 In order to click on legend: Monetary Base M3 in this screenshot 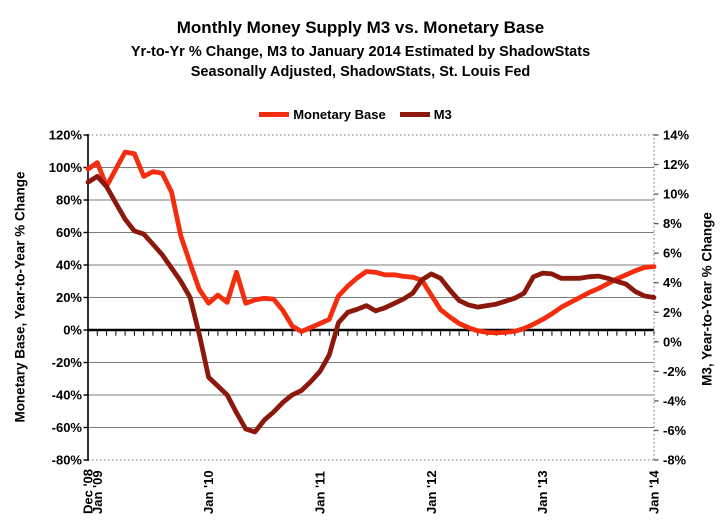, I will do `click(360, 114)`.